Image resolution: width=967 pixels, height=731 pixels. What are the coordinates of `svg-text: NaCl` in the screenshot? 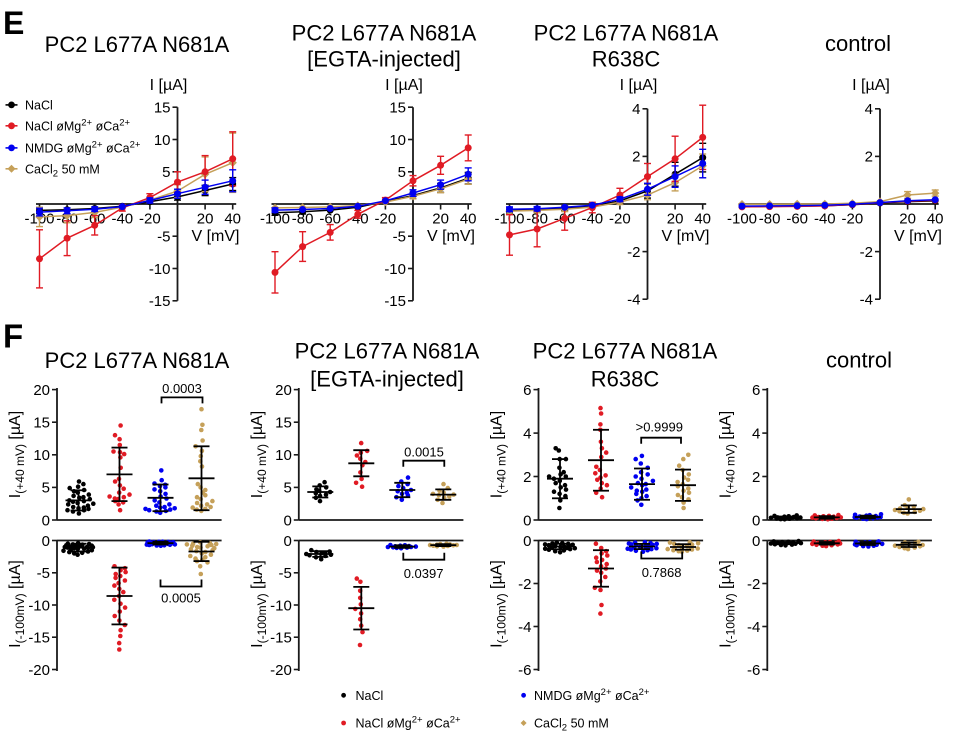 It's located at (39, 106).